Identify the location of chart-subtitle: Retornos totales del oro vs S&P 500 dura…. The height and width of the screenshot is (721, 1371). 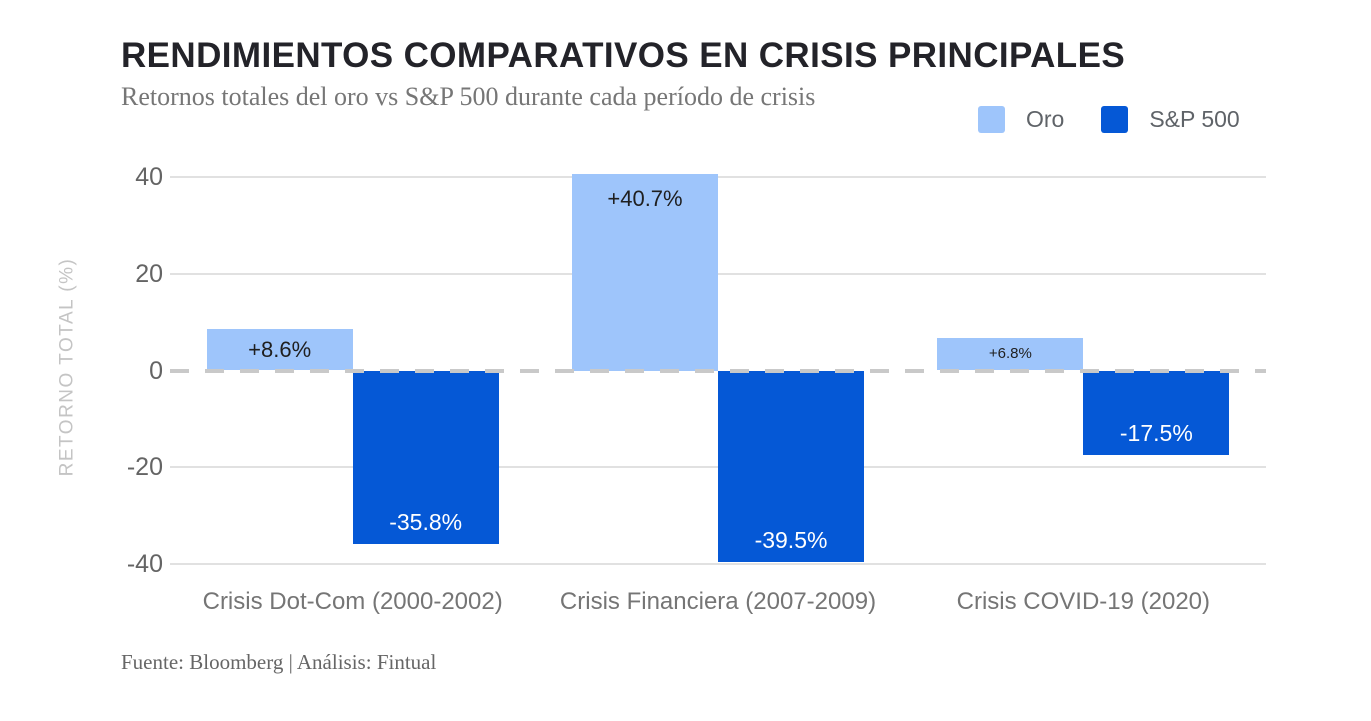
(468, 96).